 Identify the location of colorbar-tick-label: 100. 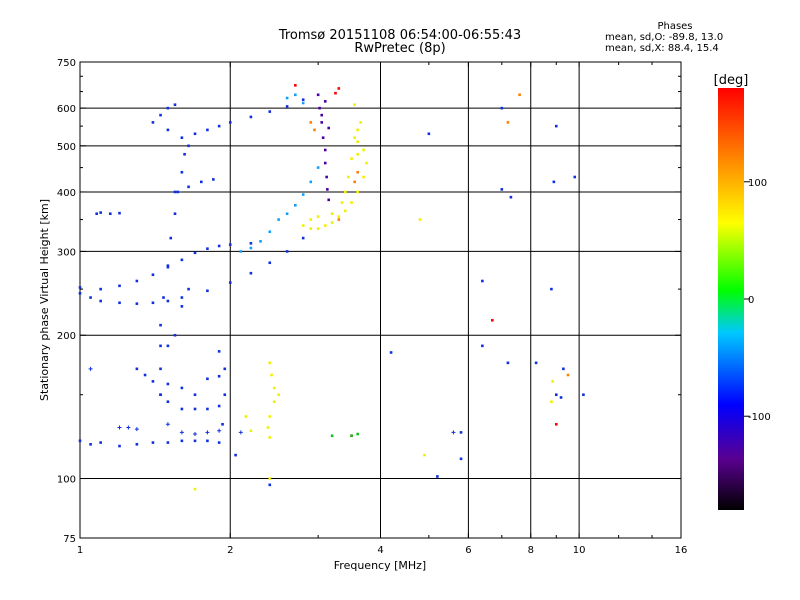
(757, 183).